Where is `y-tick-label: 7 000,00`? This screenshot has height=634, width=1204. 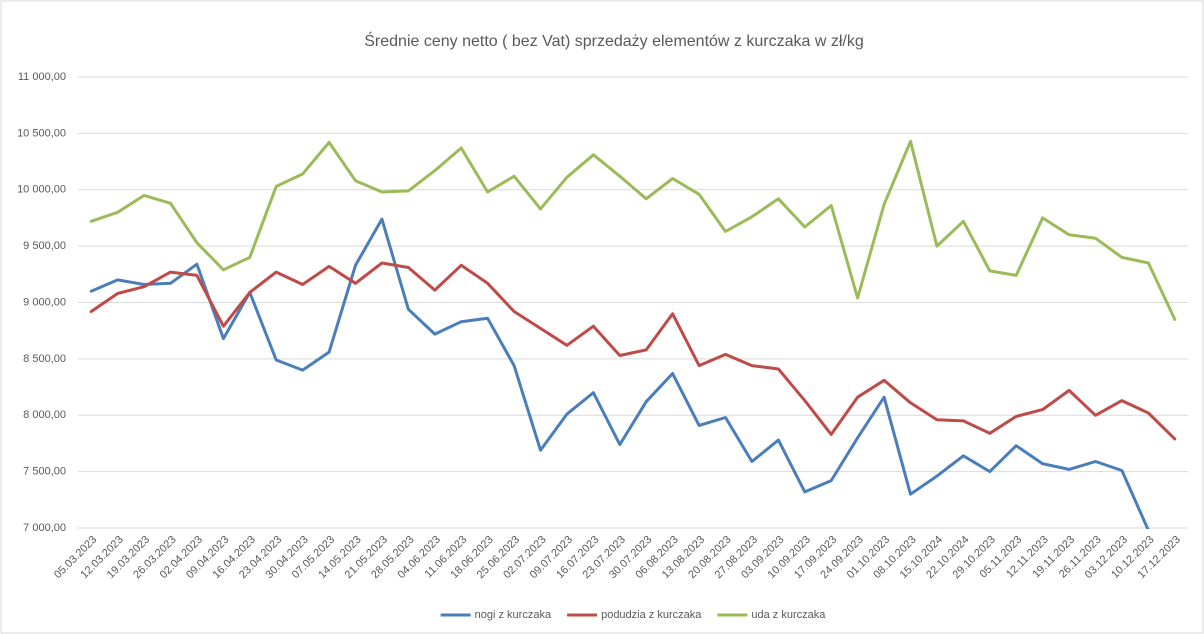
y-tick-label: 7 000,00 is located at coordinates (44, 528).